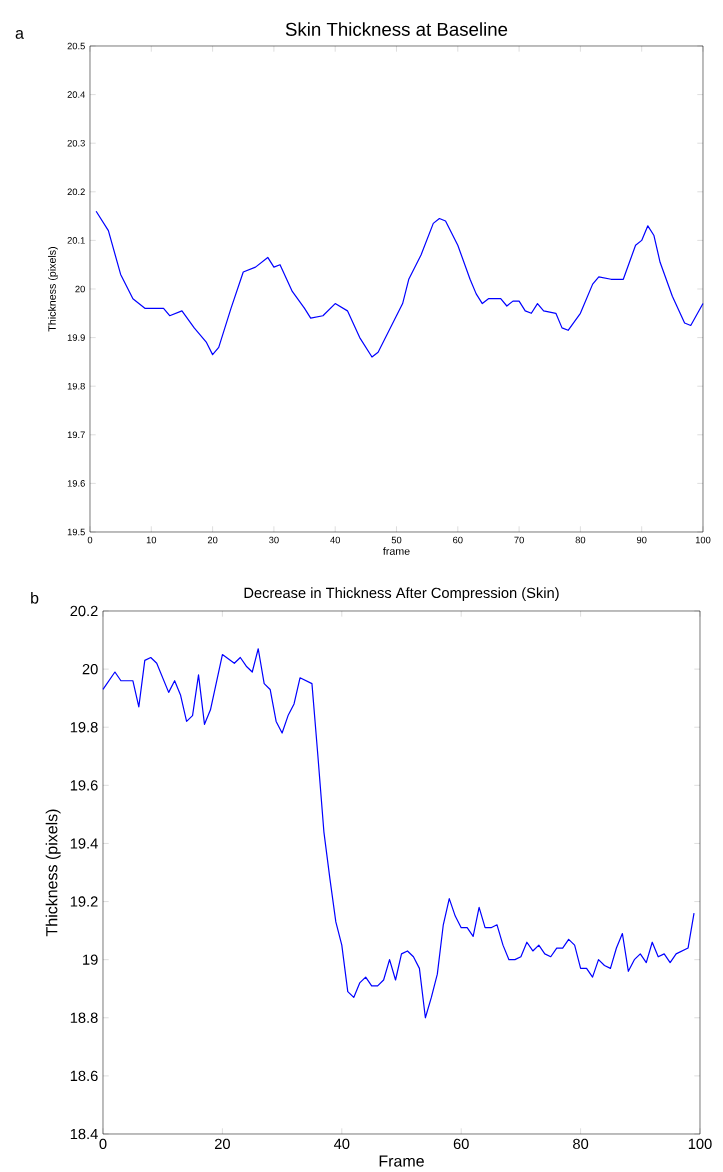 Image resolution: width=723 pixels, height=1172 pixels. I want to click on y-tick-label: 19.7, so click(76, 435).